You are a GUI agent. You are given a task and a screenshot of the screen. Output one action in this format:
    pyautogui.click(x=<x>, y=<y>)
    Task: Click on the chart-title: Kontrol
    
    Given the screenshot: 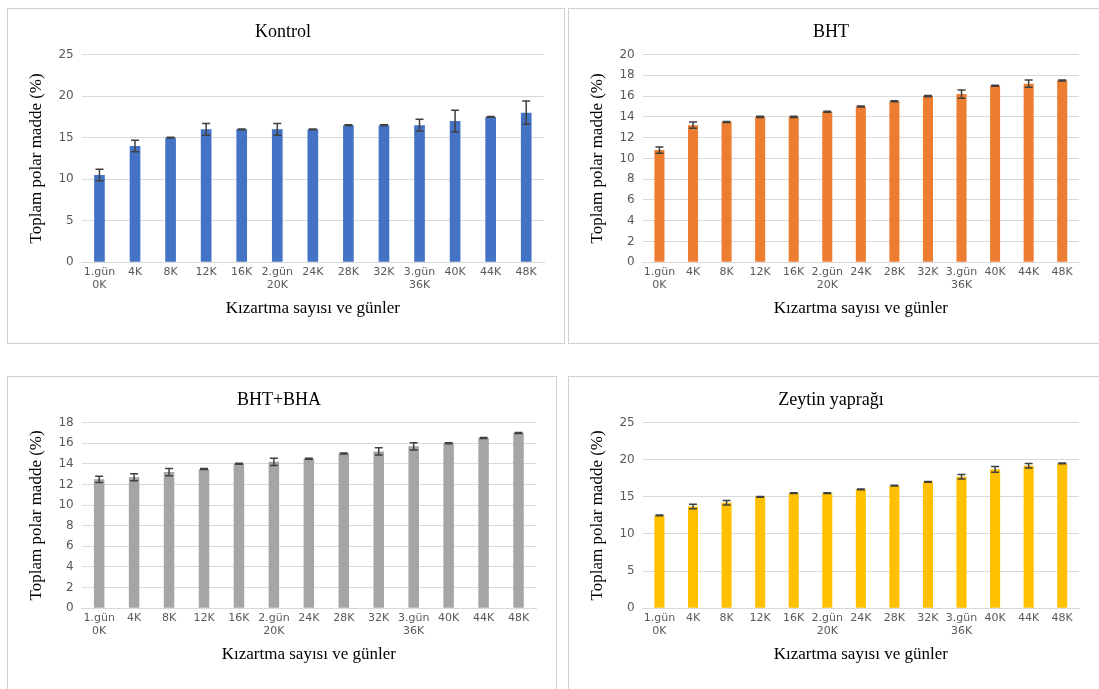 What is the action you would take?
    pyautogui.click(x=283, y=30)
    